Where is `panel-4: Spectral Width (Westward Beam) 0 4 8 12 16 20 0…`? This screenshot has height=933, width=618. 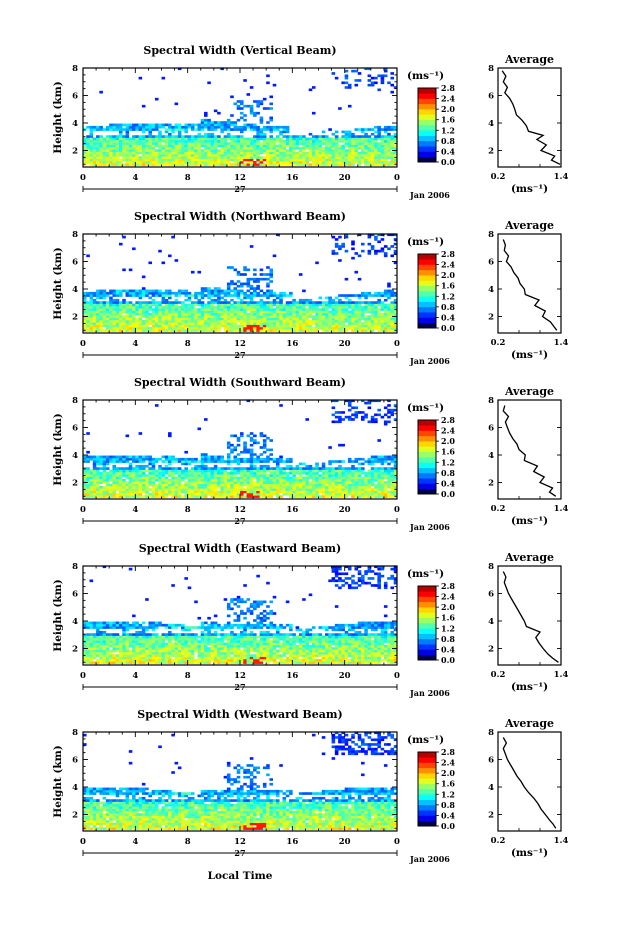 panel-4: Spectral Width (Westward Beam) 0 4 8 12 16 20 0… is located at coordinates (310, 786).